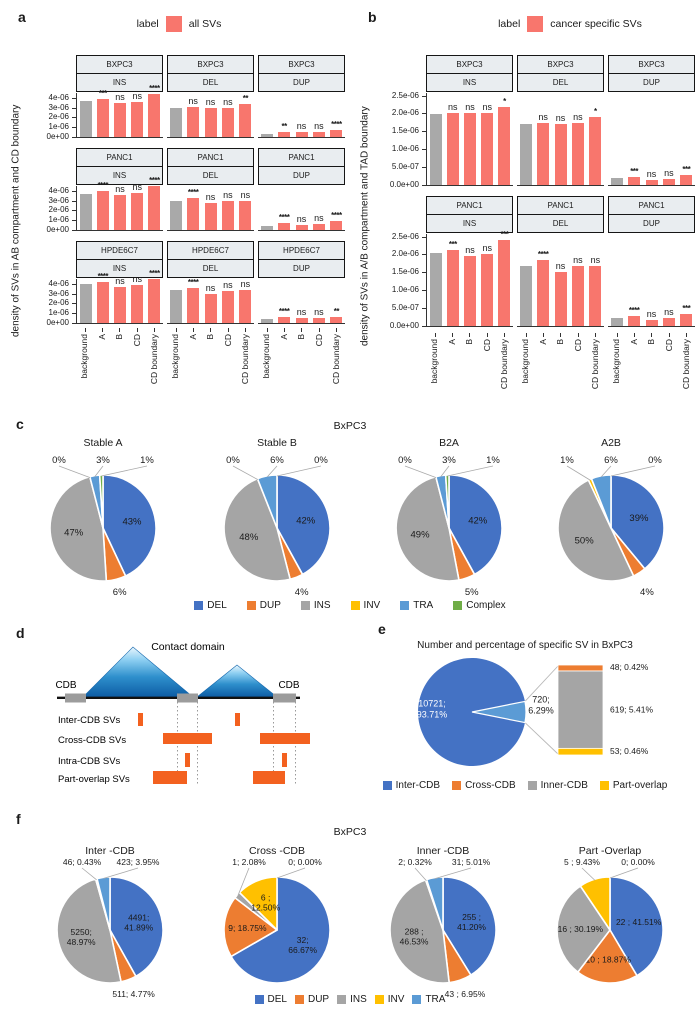 The width and height of the screenshot is (700, 1013). I want to click on legend-swatch-ins, so click(342, 999).